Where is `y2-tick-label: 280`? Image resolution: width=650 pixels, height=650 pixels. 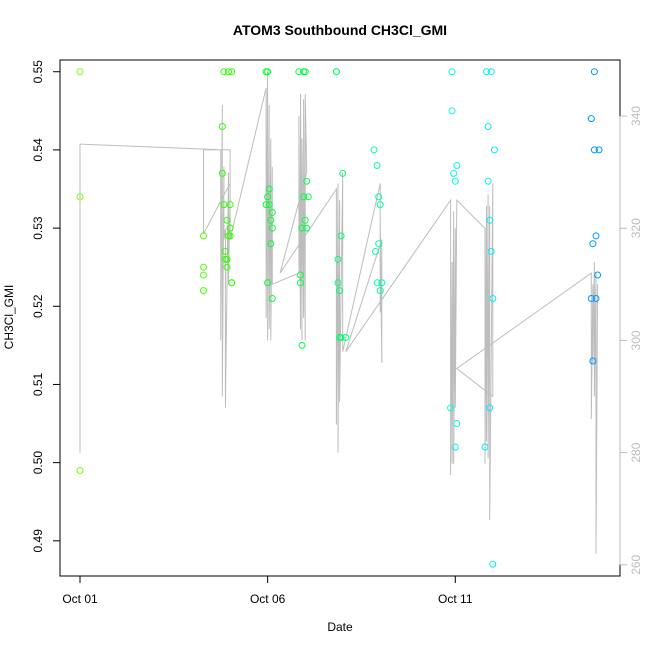 y2-tick-label: 280 is located at coordinates (636, 452).